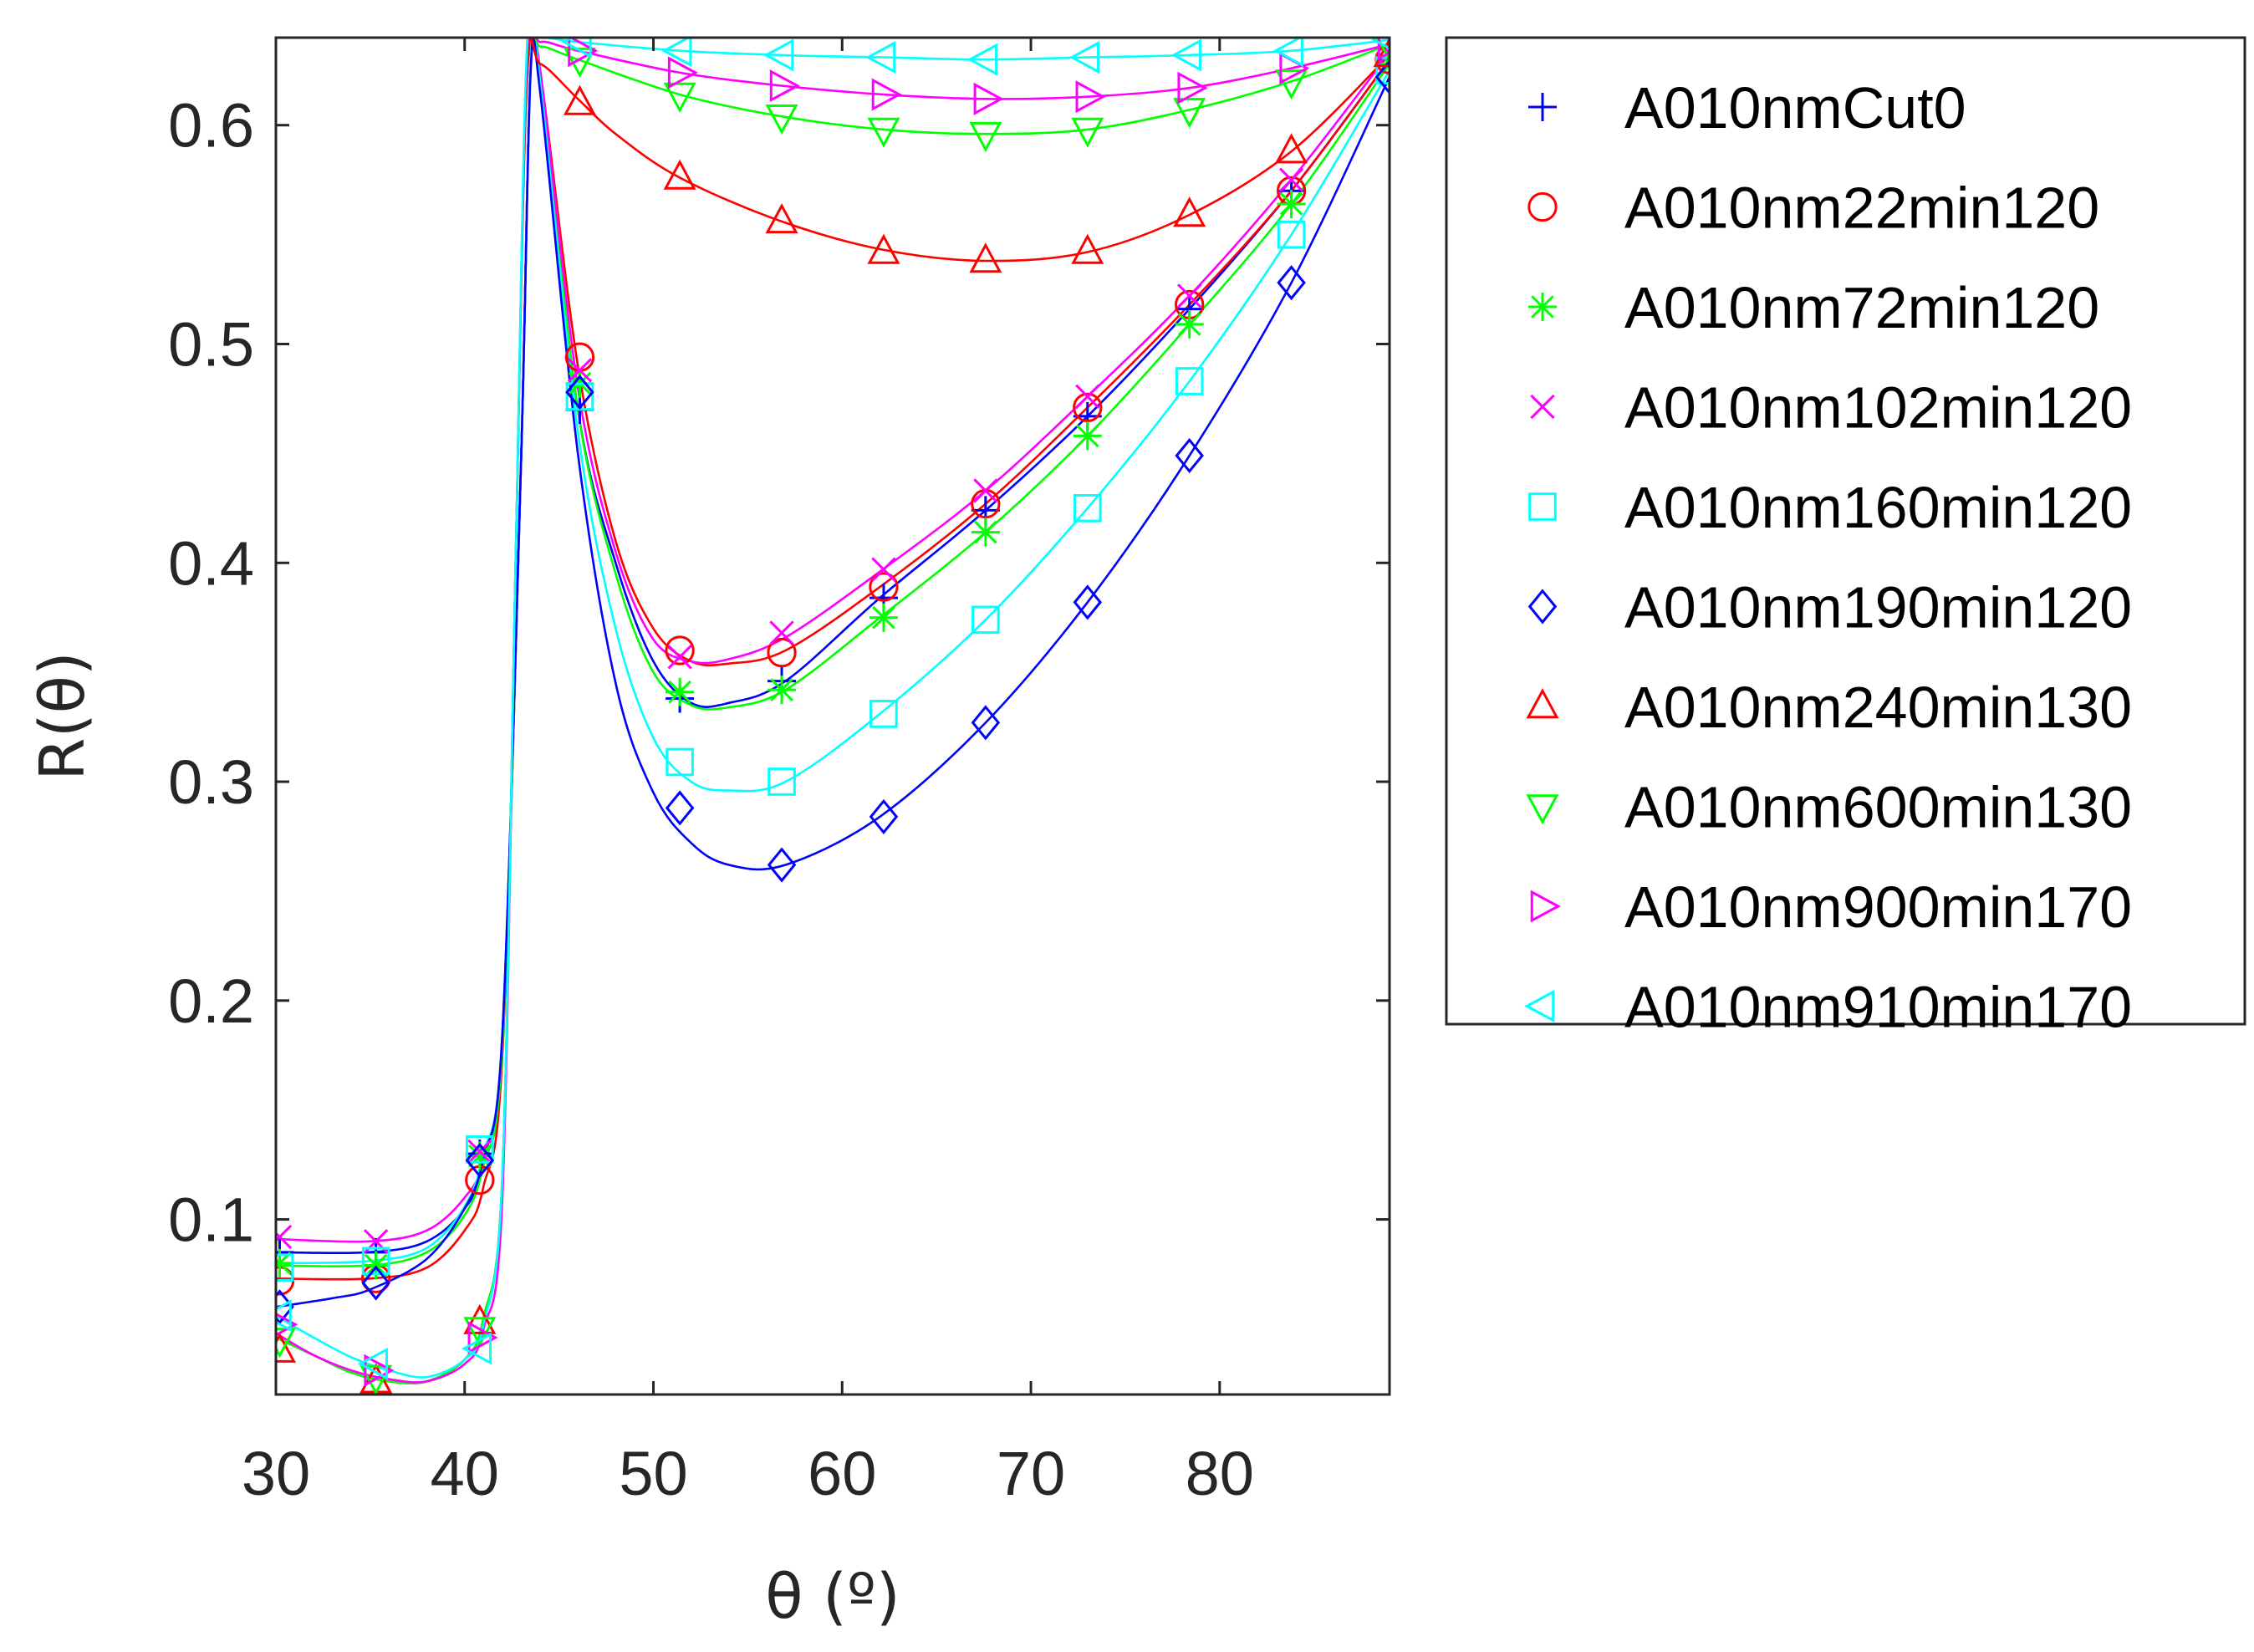  What do you see at coordinates (1878, 1008) in the screenshot?
I see `legend-label: A010nm910min170` at bounding box center [1878, 1008].